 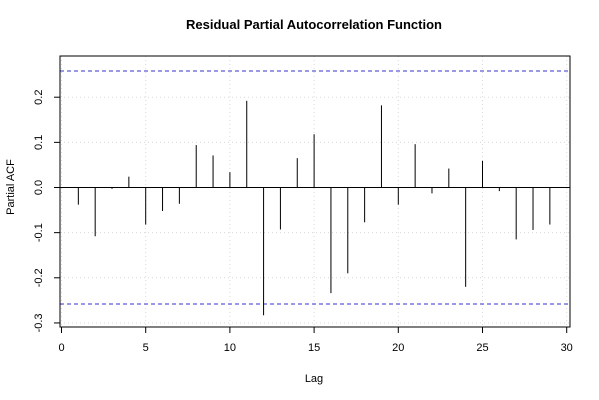 What do you see at coordinates (39, 97) in the screenshot?
I see `y-tick-label: 0.2` at bounding box center [39, 97].